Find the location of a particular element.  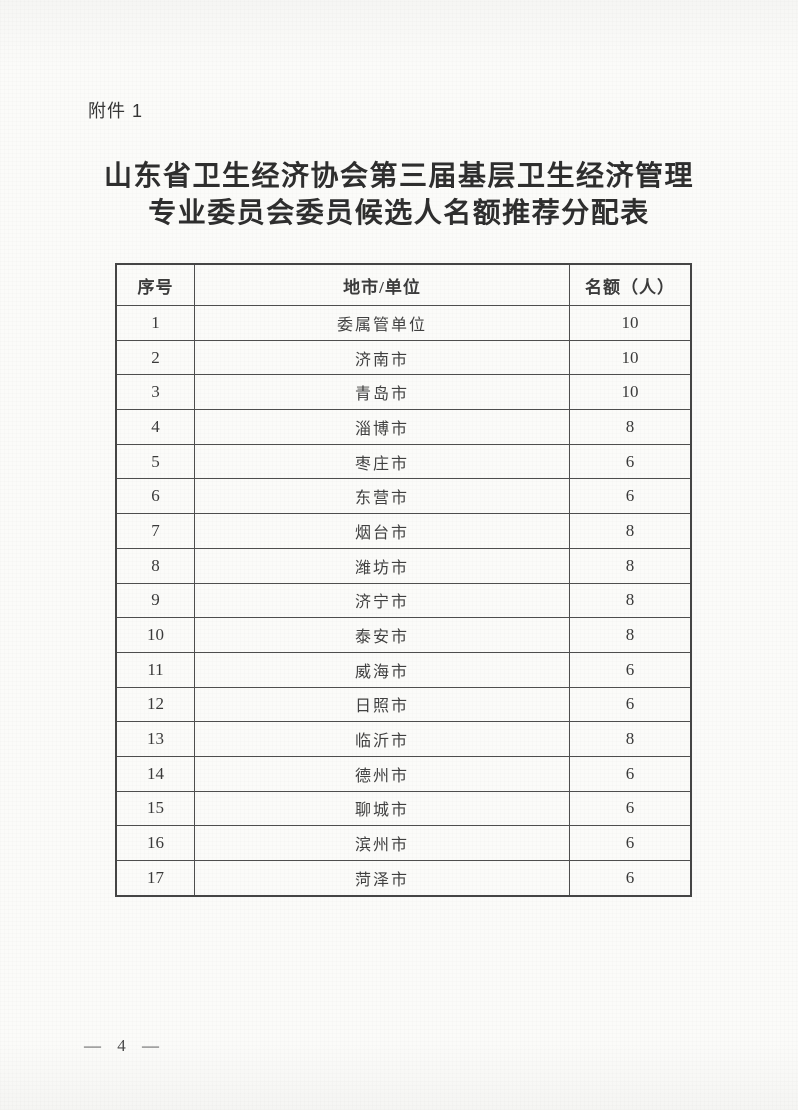

row-unit-cell: 潍坊市 is located at coordinates (382, 565).